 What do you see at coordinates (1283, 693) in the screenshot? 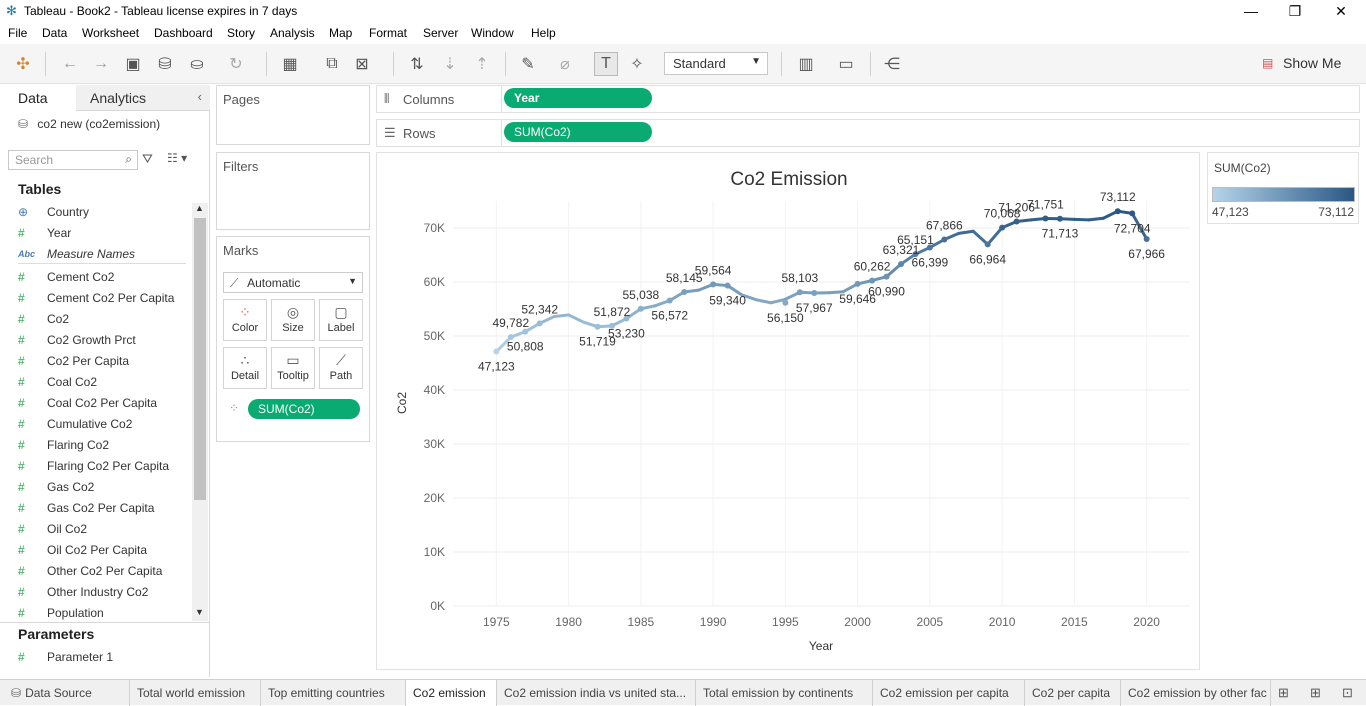
I see `new-worksheet-icon: ⊞` at bounding box center [1283, 693].